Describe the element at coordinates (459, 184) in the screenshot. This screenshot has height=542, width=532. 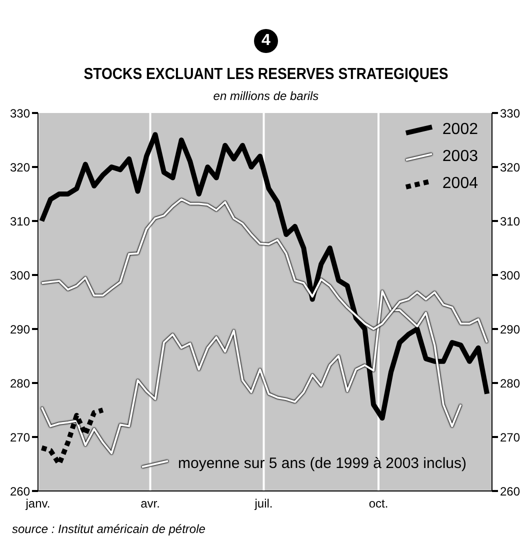
I see `legend-label: 2004` at that location.